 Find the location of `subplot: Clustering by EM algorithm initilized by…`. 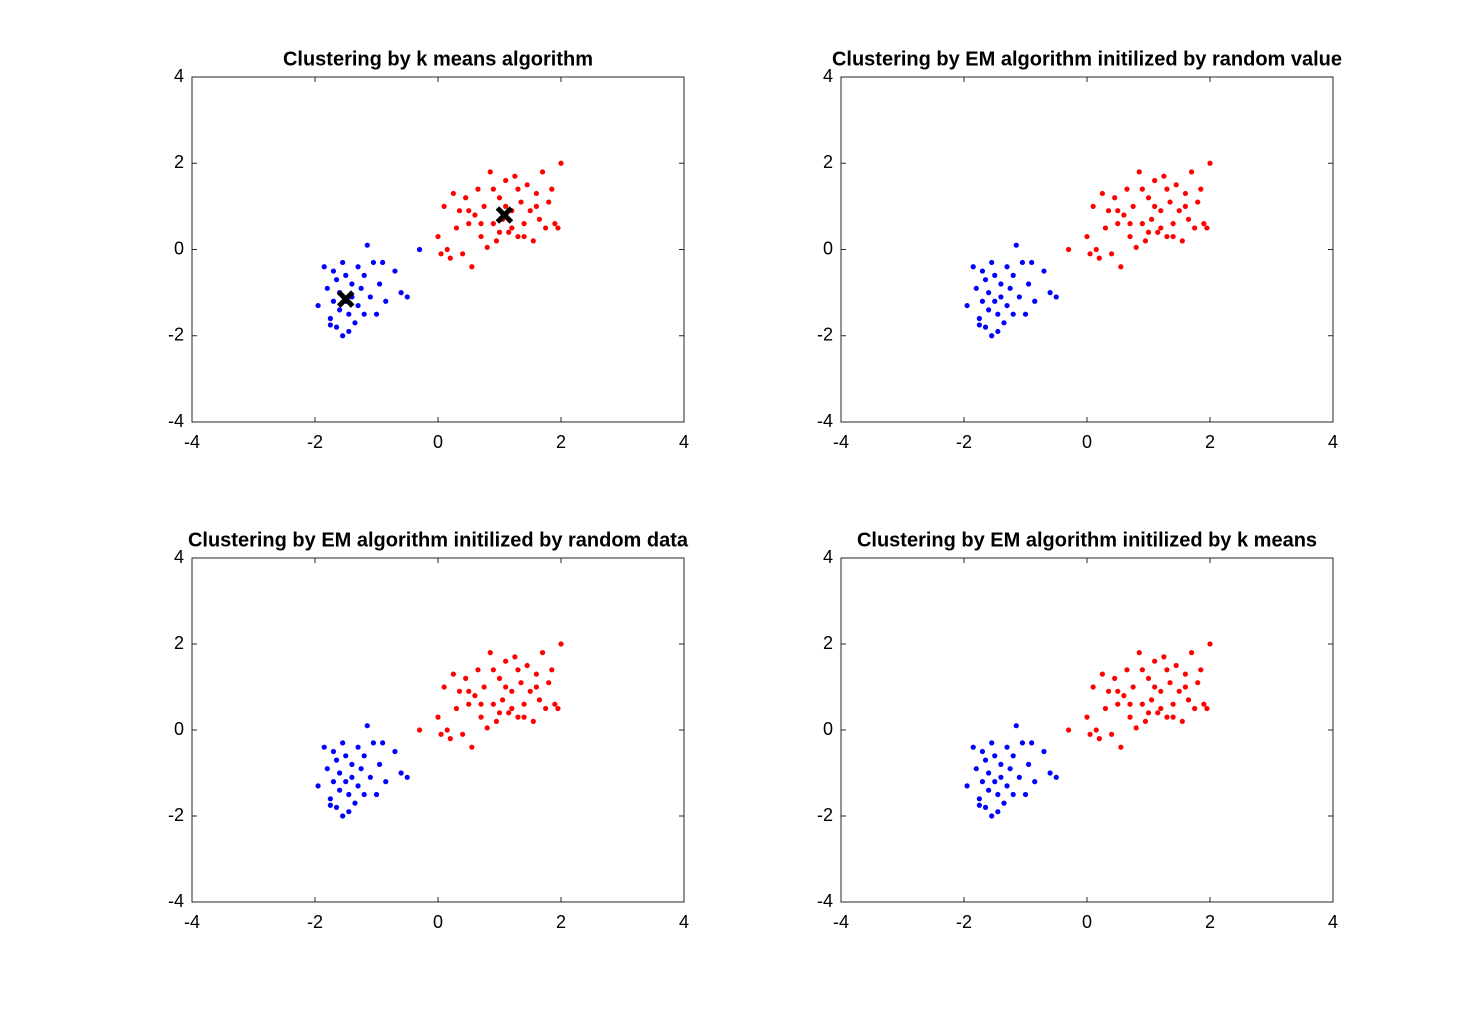

subplot: Clustering by EM algorithm initilized by… is located at coordinates (1079, 249).